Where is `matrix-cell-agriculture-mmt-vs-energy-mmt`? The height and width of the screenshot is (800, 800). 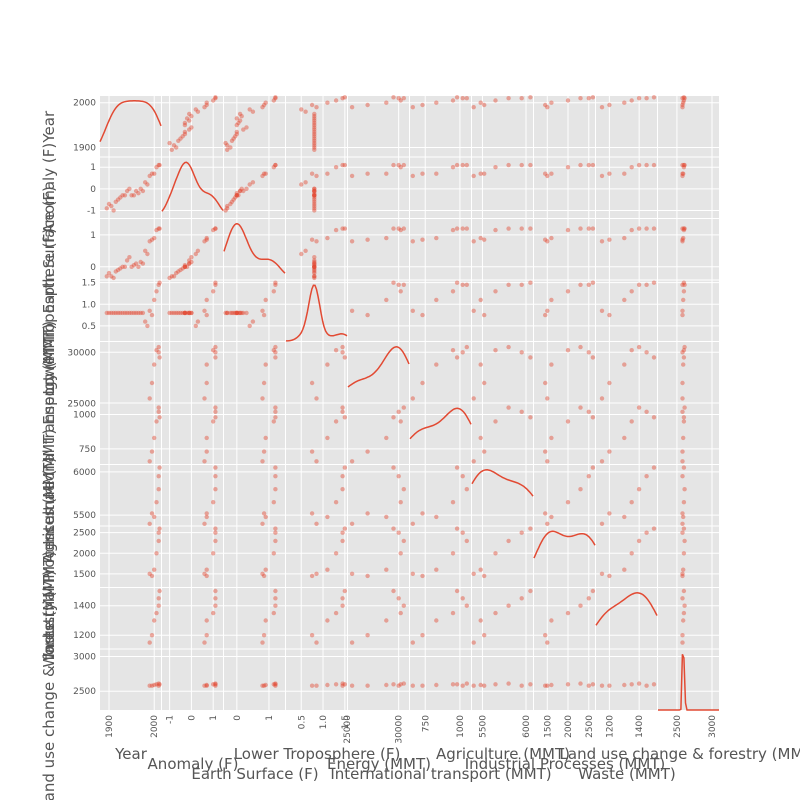
matrix-cell-agriculture-mmt-vs-energy-mmt is located at coordinates (378, 495).